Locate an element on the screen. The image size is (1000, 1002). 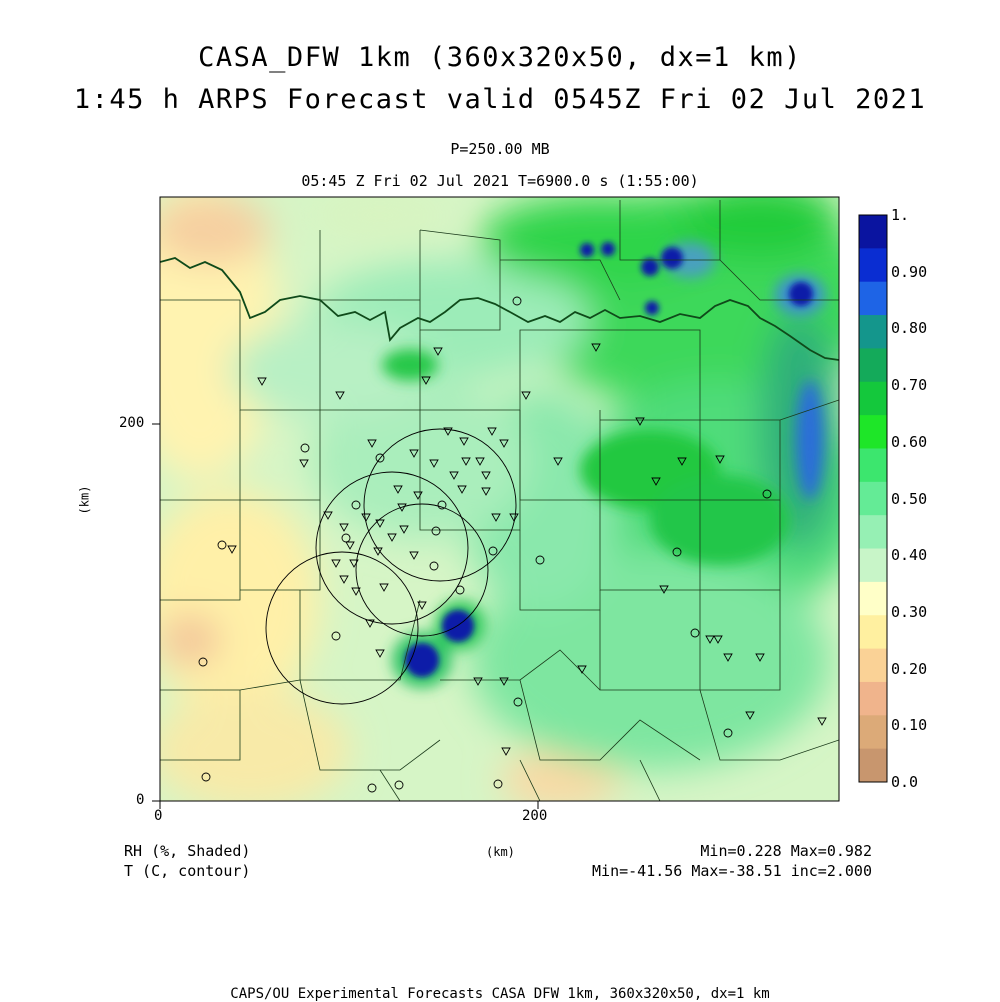
colorbar-label: 1. is located at coordinates (900, 215).